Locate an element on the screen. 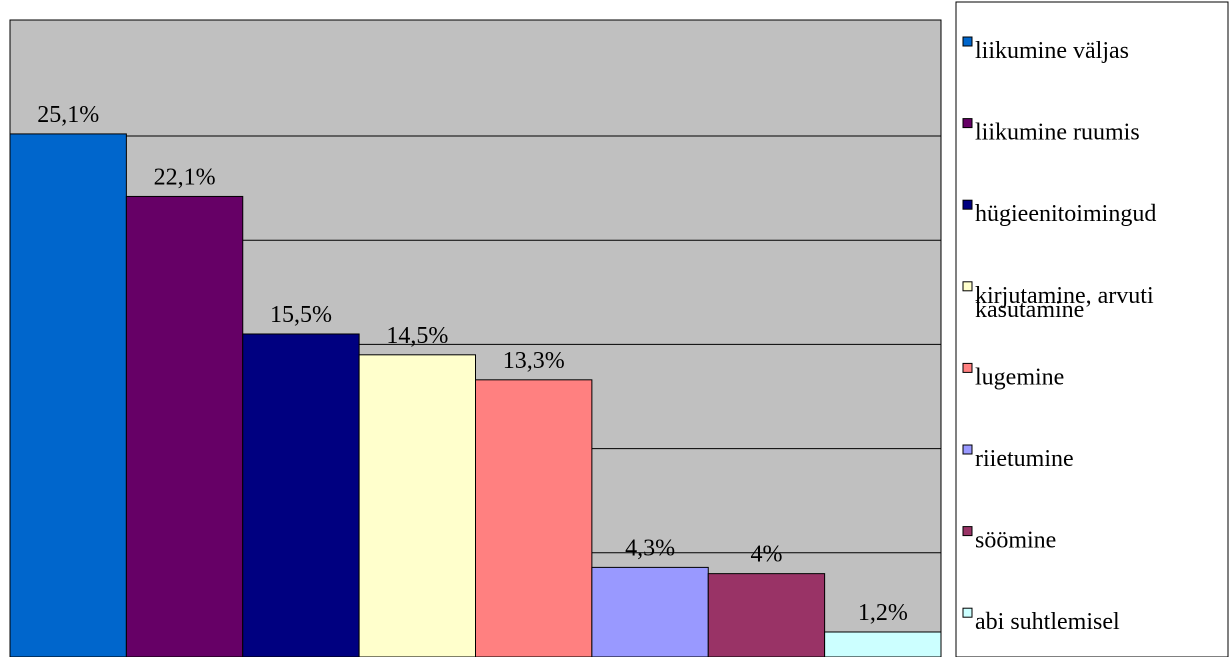 The image size is (1230, 662). data-label: 14,5% is located at coordinates (417, 336).